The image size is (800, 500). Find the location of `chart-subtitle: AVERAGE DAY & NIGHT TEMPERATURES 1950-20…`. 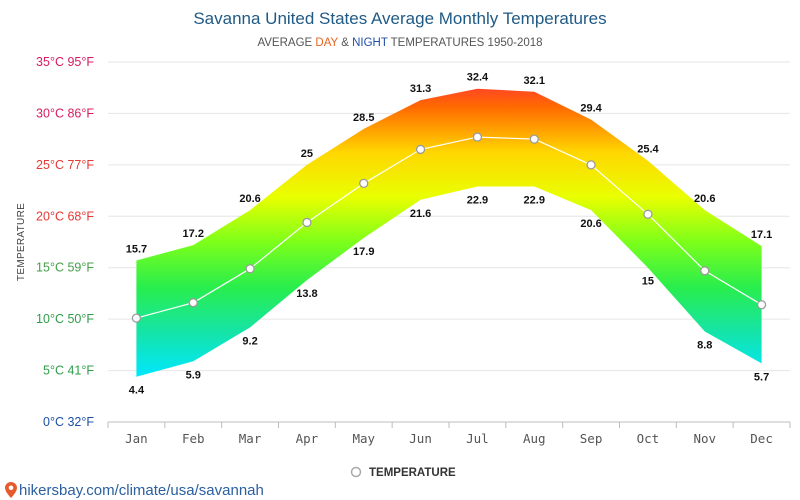

chart-subtitle: AVERAGE DAY & NIGHT TEMPERATURES 1950-20… is located at coordinates (399, 43).